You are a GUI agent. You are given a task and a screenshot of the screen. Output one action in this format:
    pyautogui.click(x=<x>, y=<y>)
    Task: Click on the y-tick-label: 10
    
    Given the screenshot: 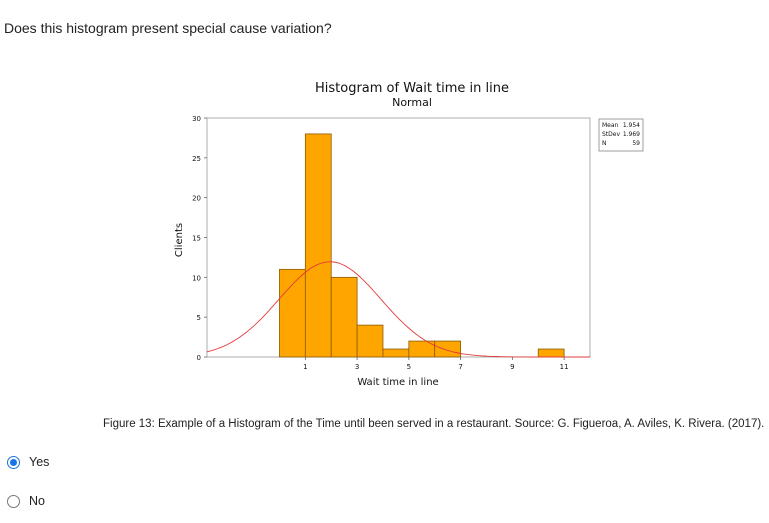 What is the action you would take?
    pyautogui.click(x=196, y=278)
    